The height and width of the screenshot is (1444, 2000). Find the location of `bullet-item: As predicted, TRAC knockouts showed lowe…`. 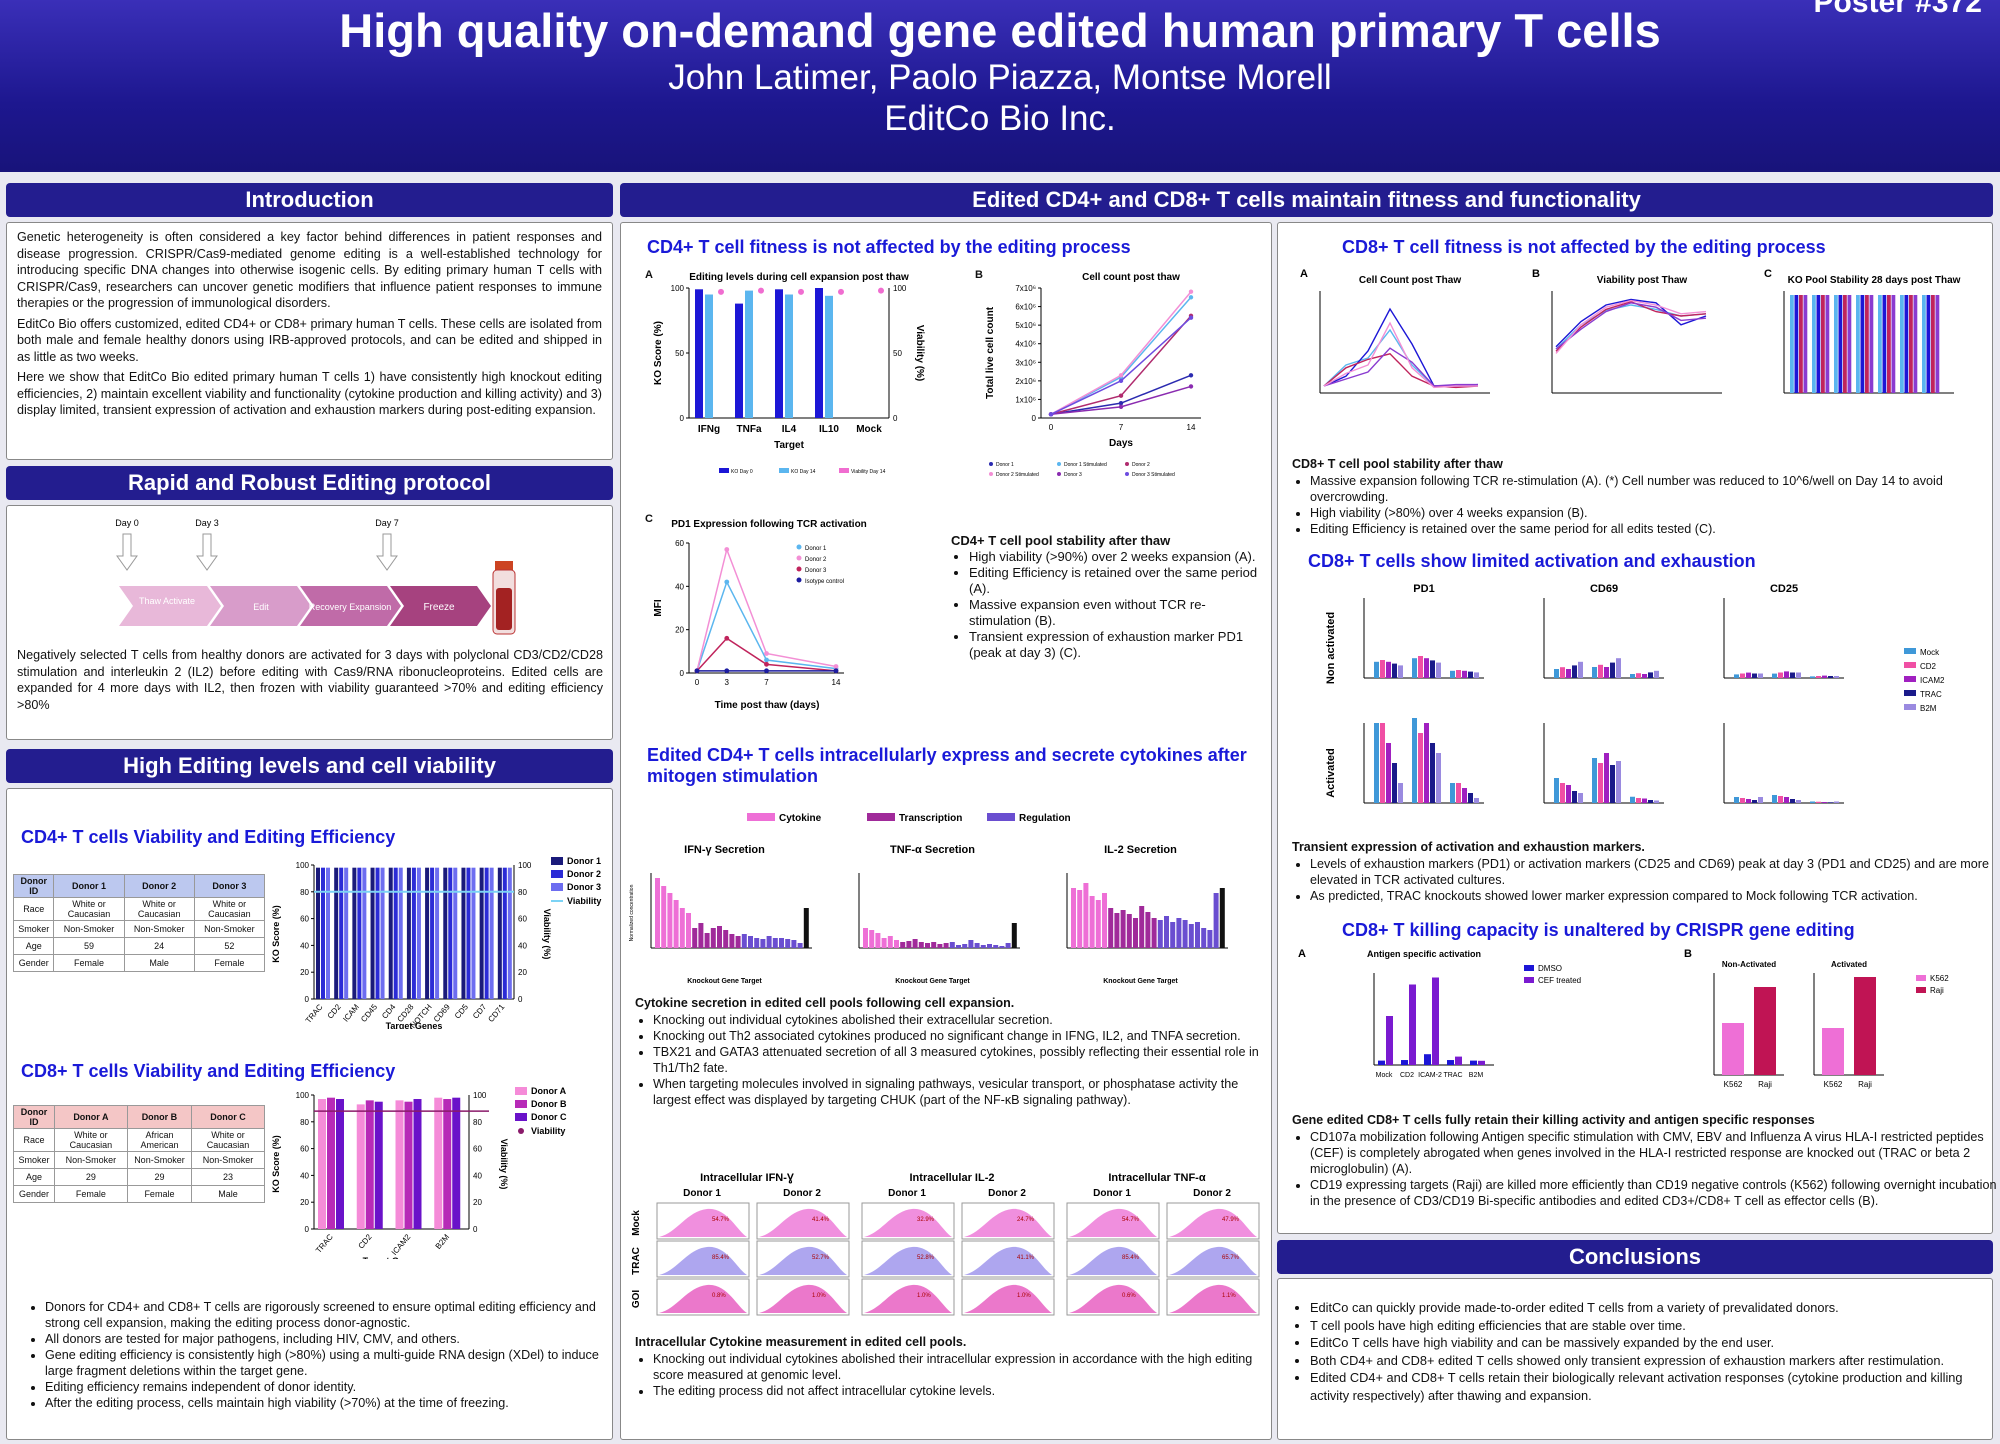

bullet-item: As predicted, TRAC knockouts showed lowe… is located at coordinates (1655, 896).